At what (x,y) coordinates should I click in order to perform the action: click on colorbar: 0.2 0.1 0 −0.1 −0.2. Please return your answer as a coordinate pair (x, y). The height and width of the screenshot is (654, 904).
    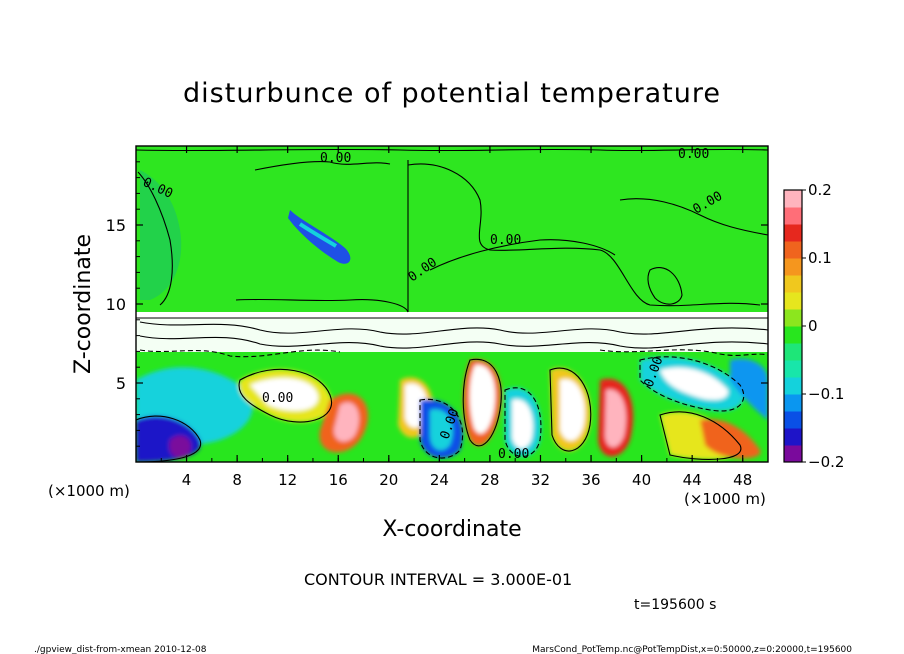
    Looking at the image, I should click on (813, 326).